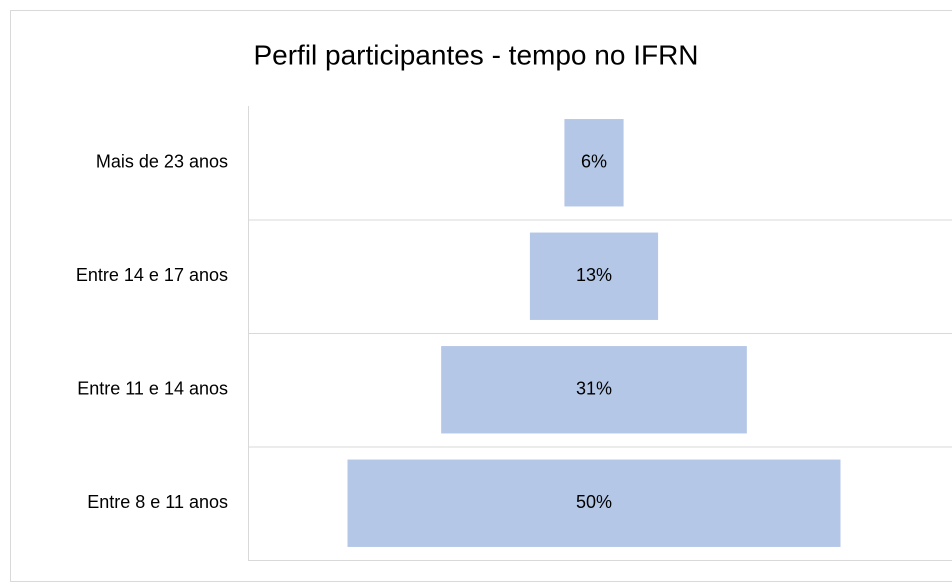 The height and width of the screenshot is (583, 952). What do you see at coordinates (152, 389) in the screenshot?
I see `category-label: Entre 11 e 14 anos` at bounding box center [152, 389].